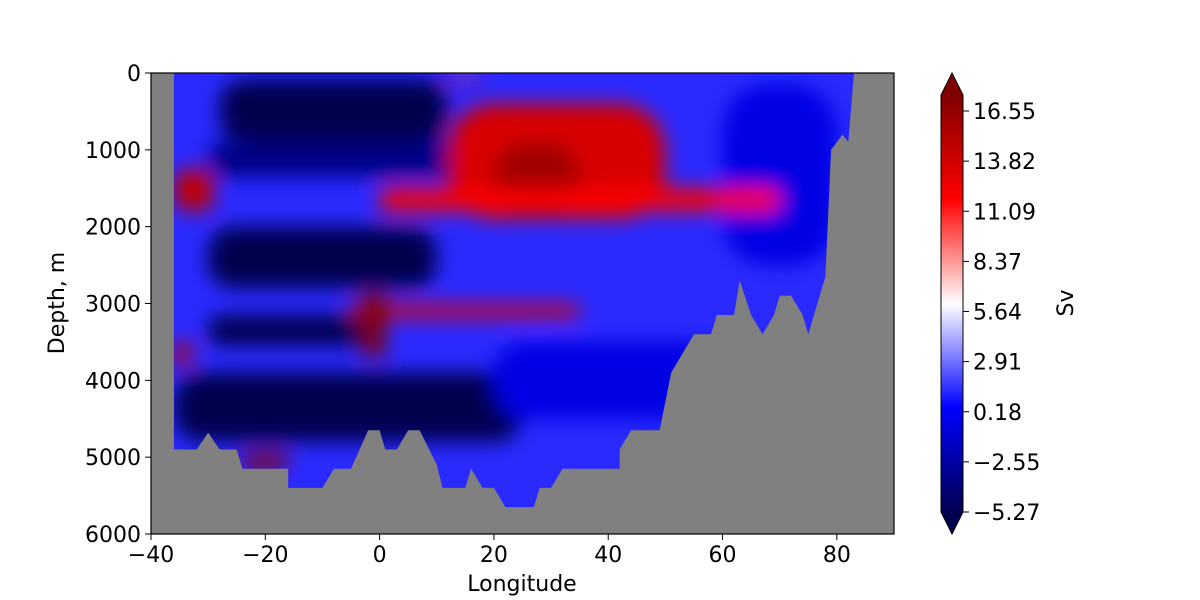  I want to click on y-tick-label: 1000, so click(113, 151).